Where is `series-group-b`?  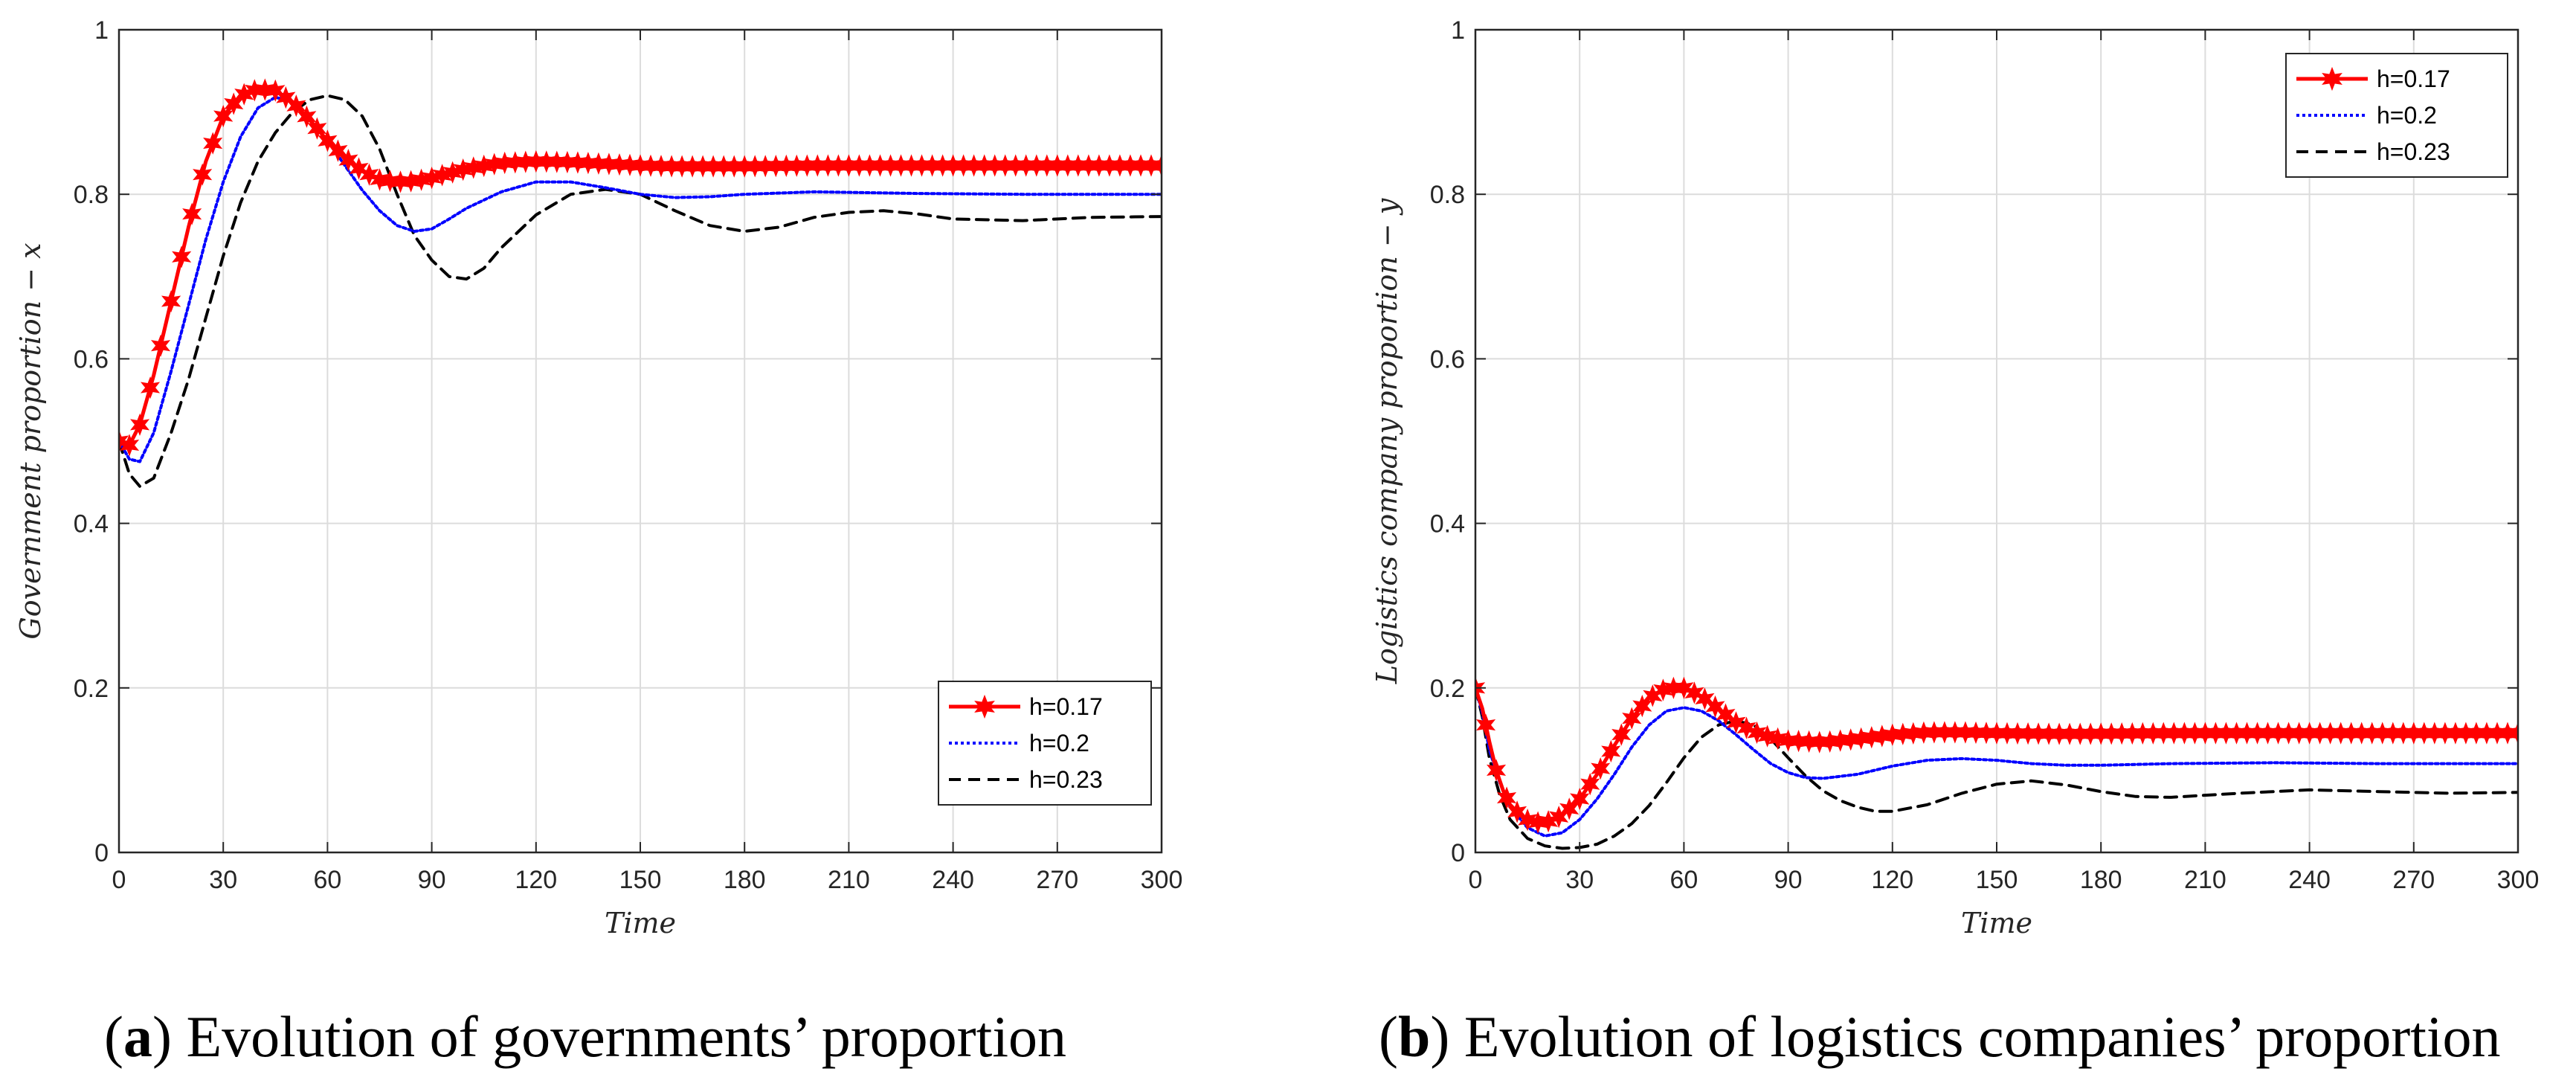
series-group-b is located at coordinates (1996, 763).